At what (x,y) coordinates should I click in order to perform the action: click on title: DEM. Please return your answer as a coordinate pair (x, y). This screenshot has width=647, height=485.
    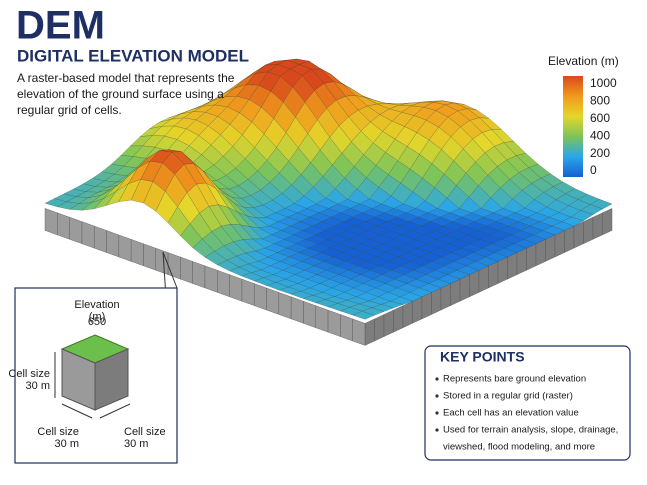
    Looking at the image, I should click on (60, 26).